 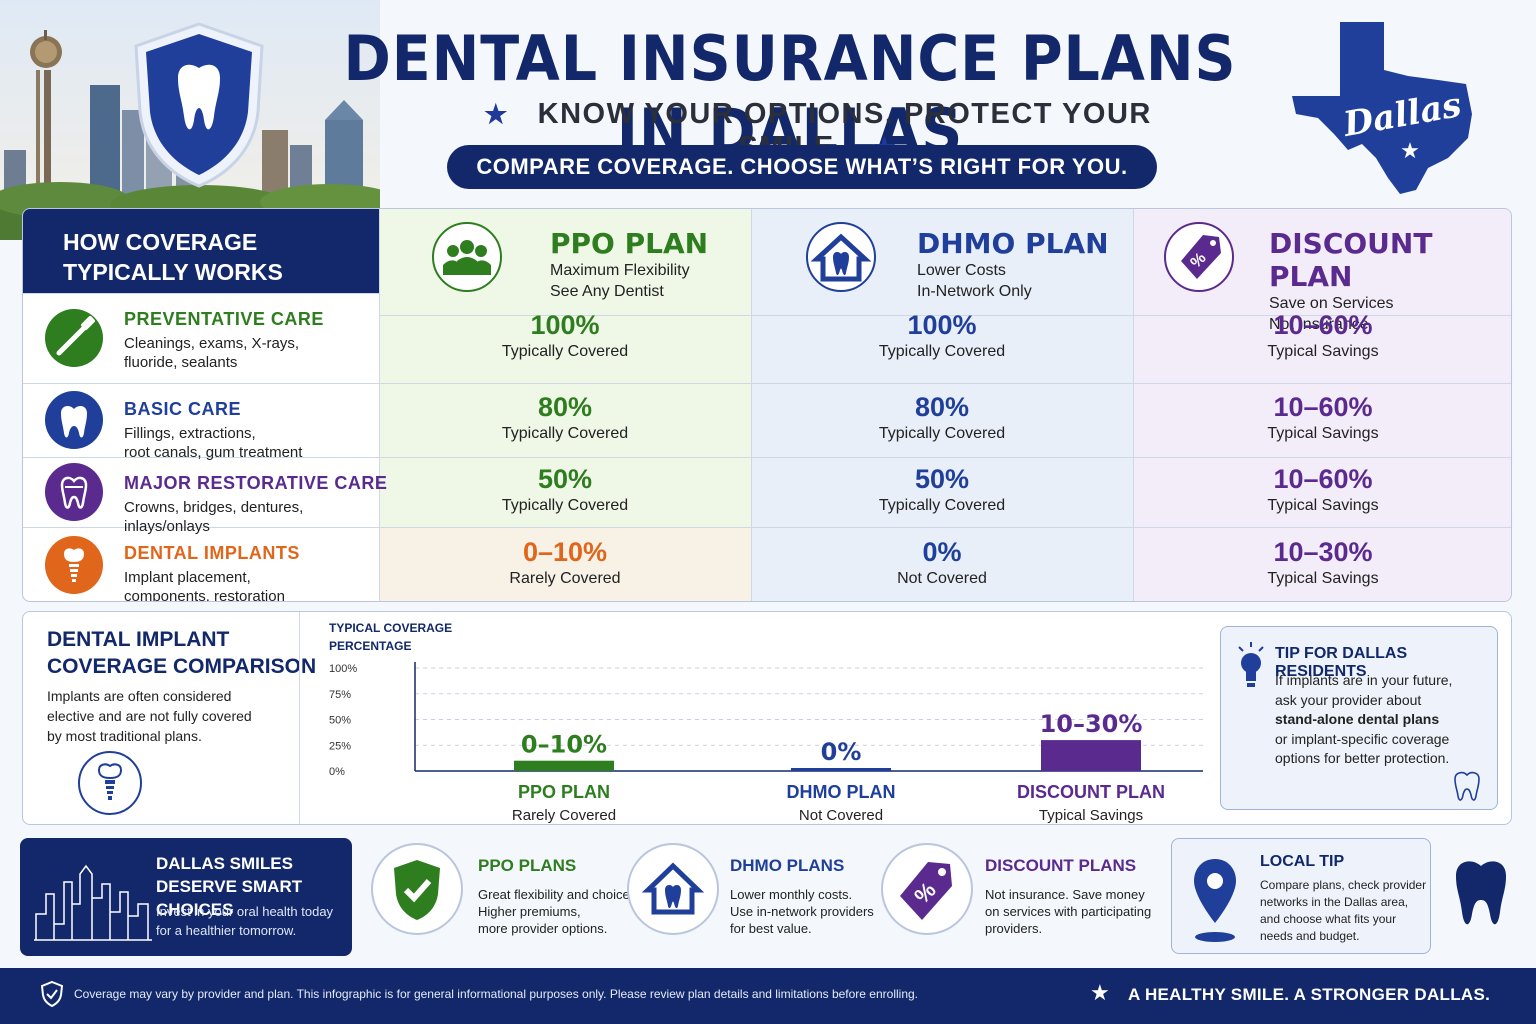 I want to click on implant-desc-line: elective and are not fully covered, so click(x=149, y=716).